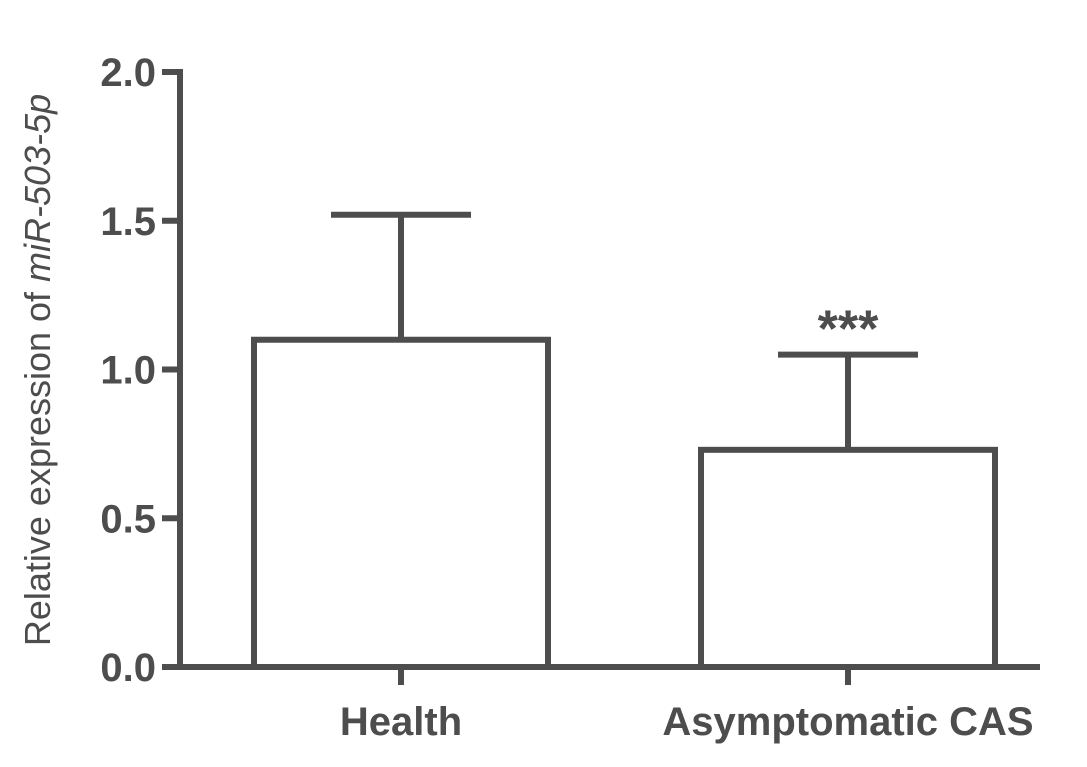 This screenshot has width=1087, height=767. What do you see at coordinates (847, 722) in the screenshot?
I see `x-category-label: Asymptomatic CAS` at bounding box center [847, 722].